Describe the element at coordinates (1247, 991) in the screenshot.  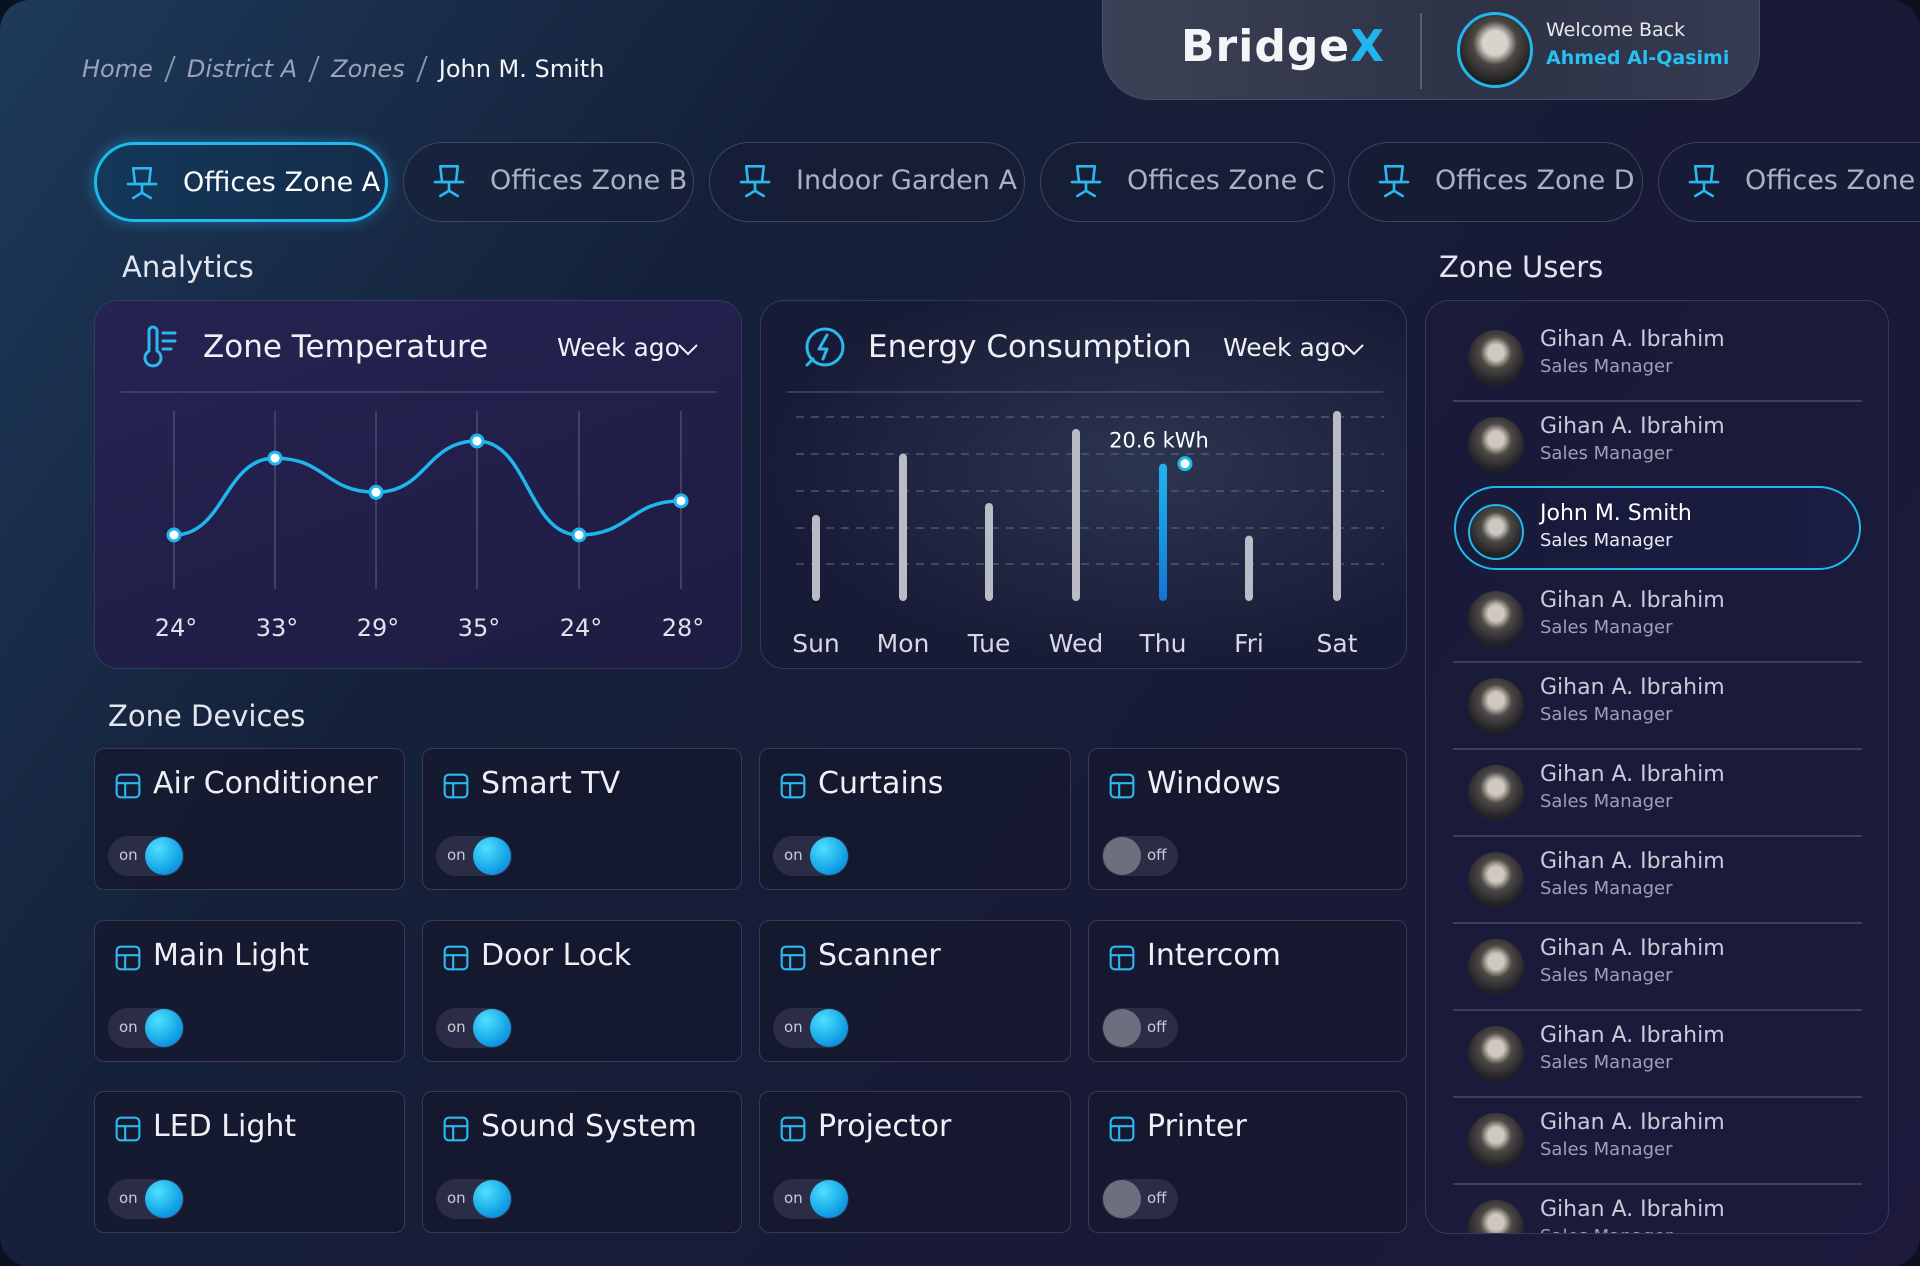
I see `device-card: Intercom off` at that location.